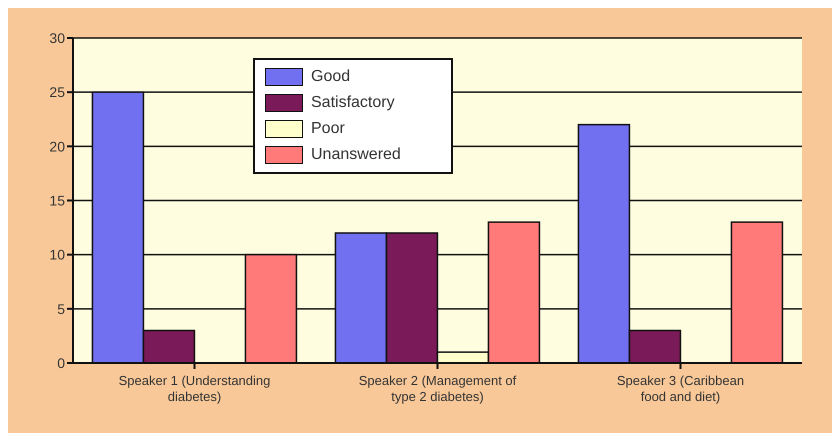  What do you see at coordinates (328, 129) in the screenshot?
I see `legend-label: Poor` at bounding box center [328, 129].